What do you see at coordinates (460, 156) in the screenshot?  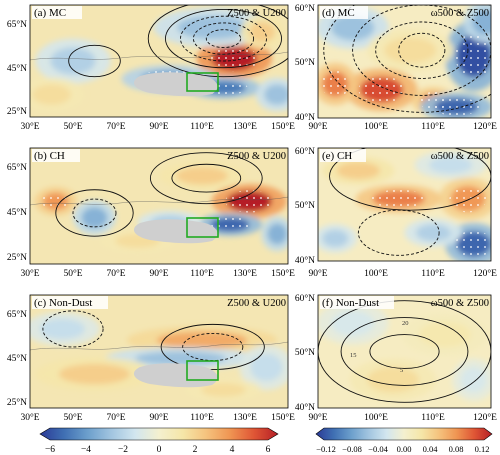 I see `panel-e-subtitle: ω500 & Z500` at bounding box center [460, 156].